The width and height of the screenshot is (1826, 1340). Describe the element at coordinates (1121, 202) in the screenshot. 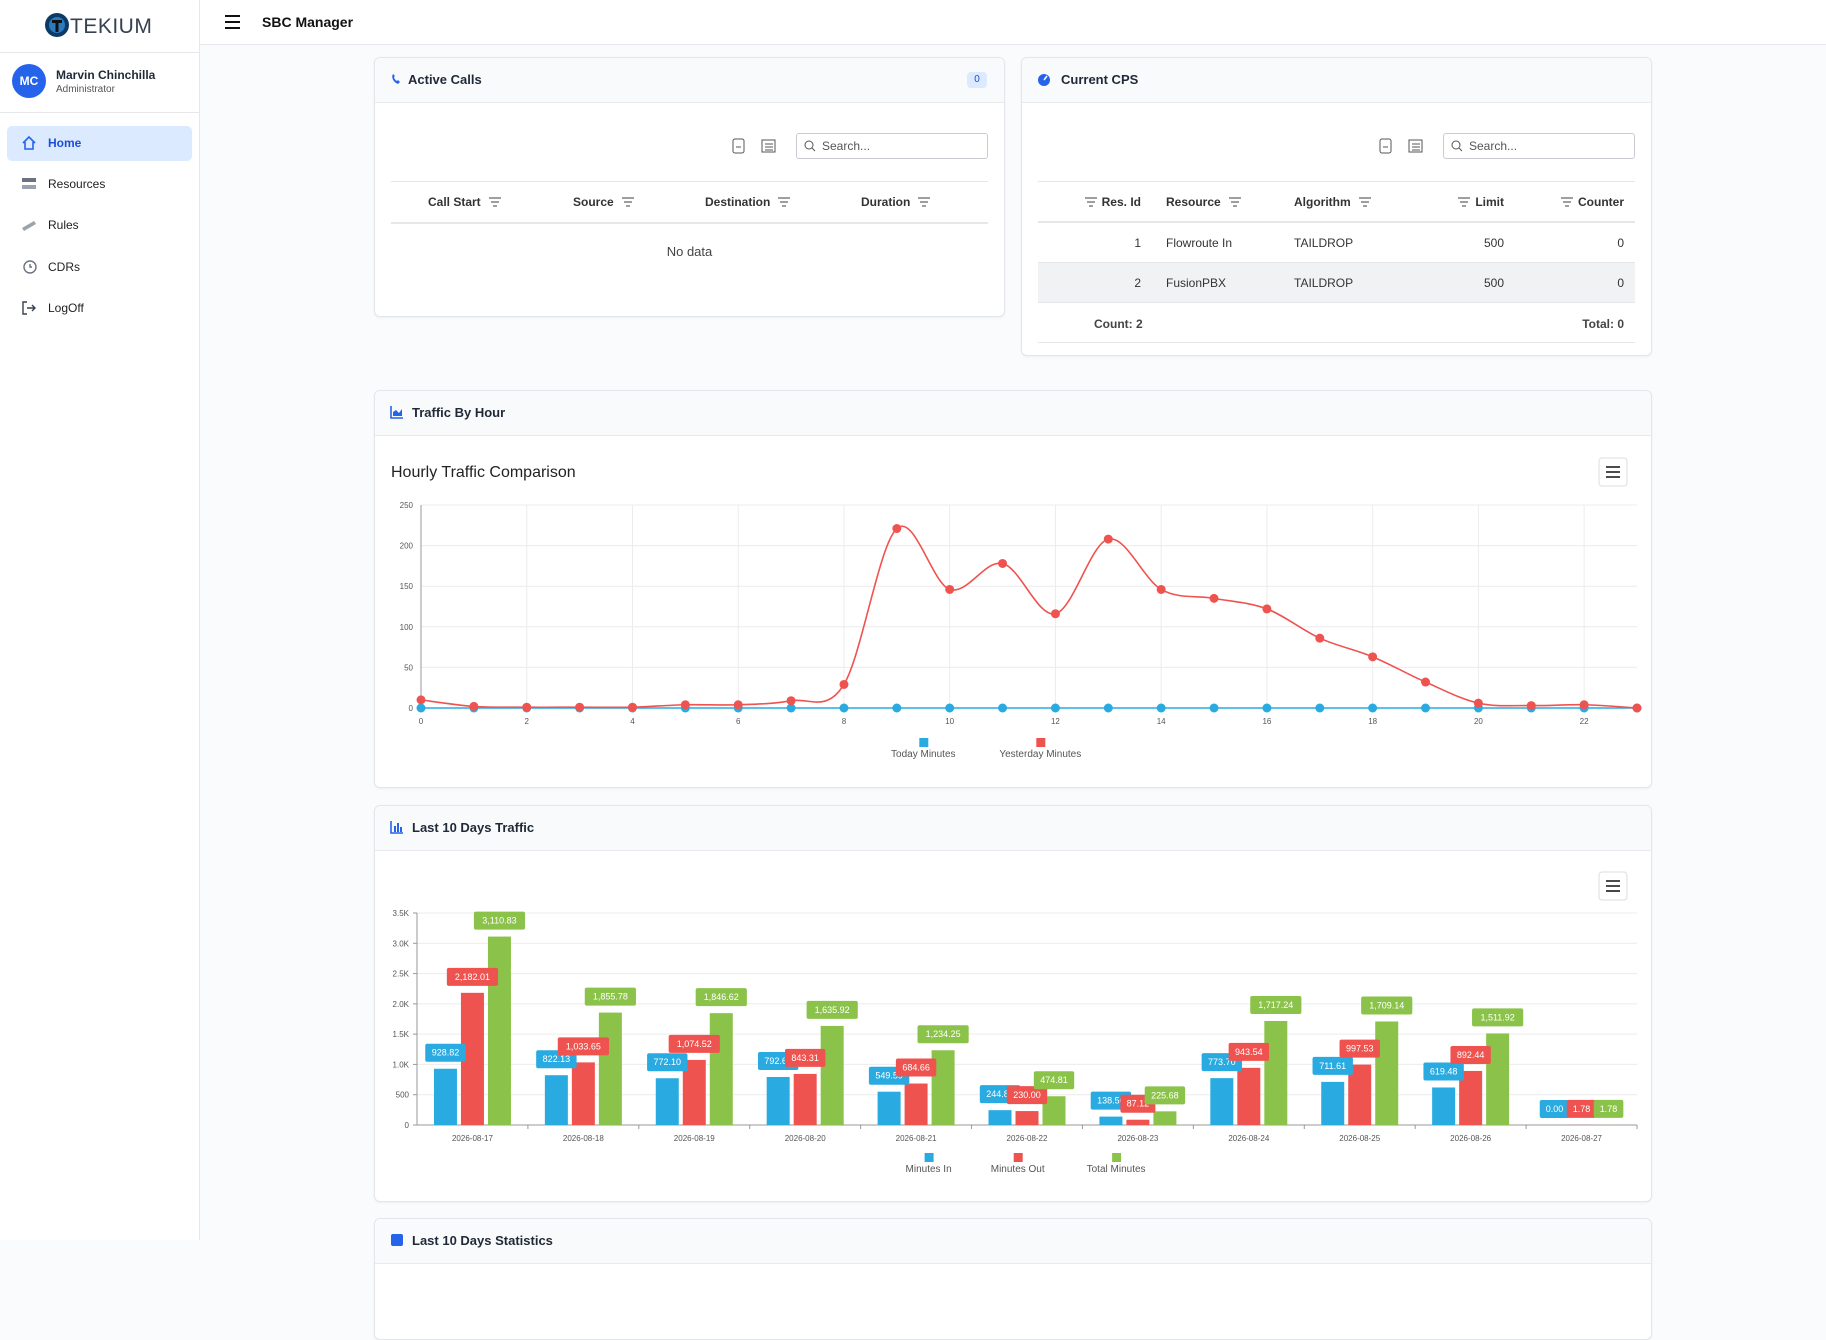

I see `column-header: Res. Id` at that location.